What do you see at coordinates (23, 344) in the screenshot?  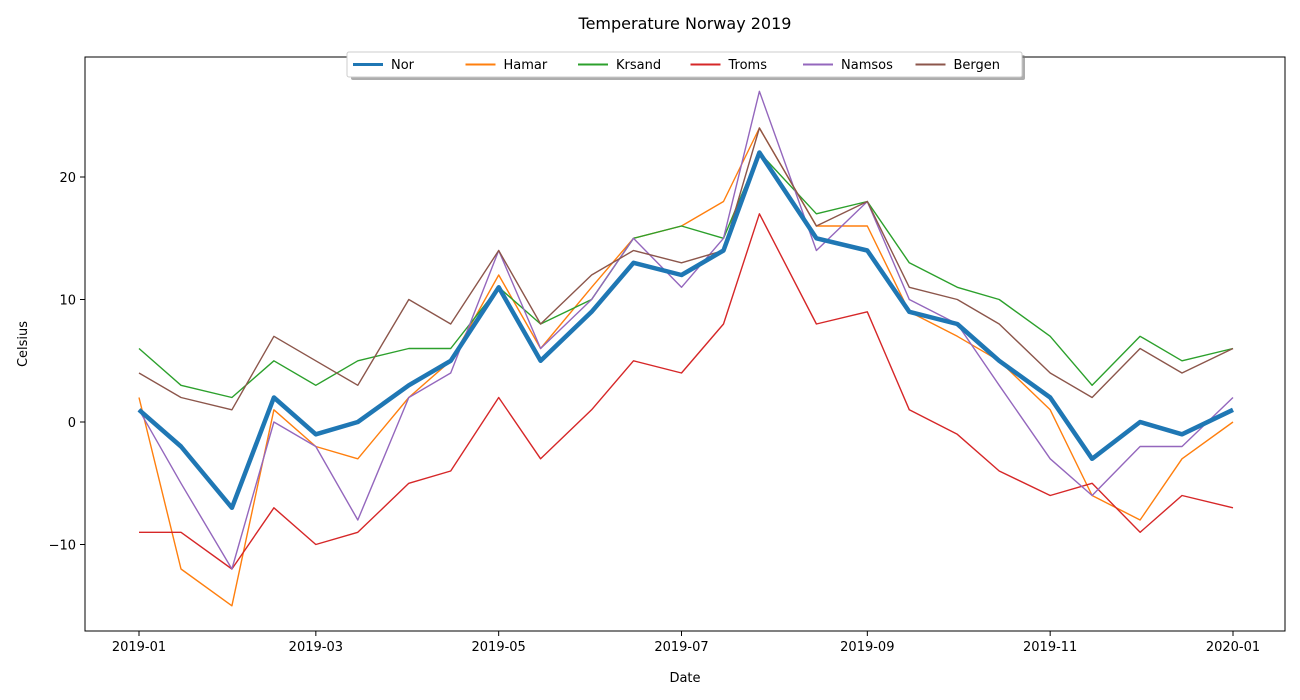 I see `y-axis-title: Celsius` at bounding box center [23, 344].